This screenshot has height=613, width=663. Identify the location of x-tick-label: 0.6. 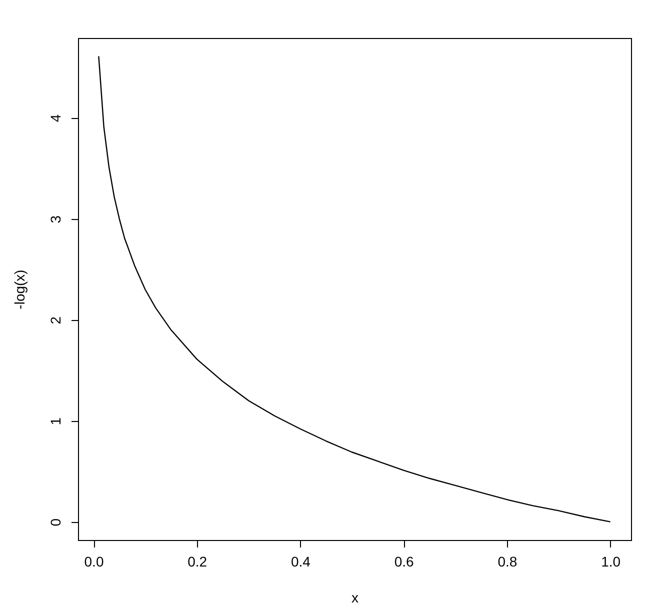
(404, 562).